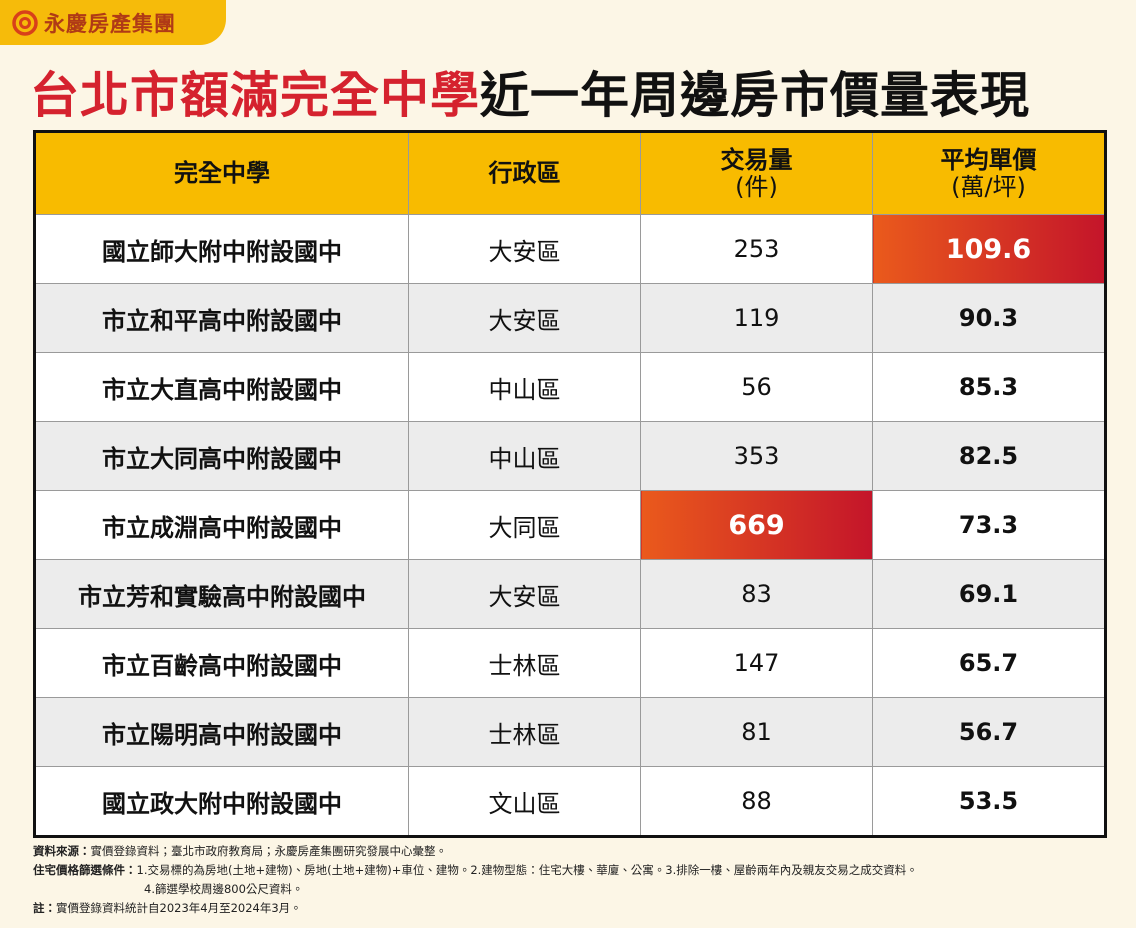 This screenshot has height=928, width=1136. I want to click on note-text: 實價登錄資料統計自2023年4月至2024年3月。, so click(179, 908).